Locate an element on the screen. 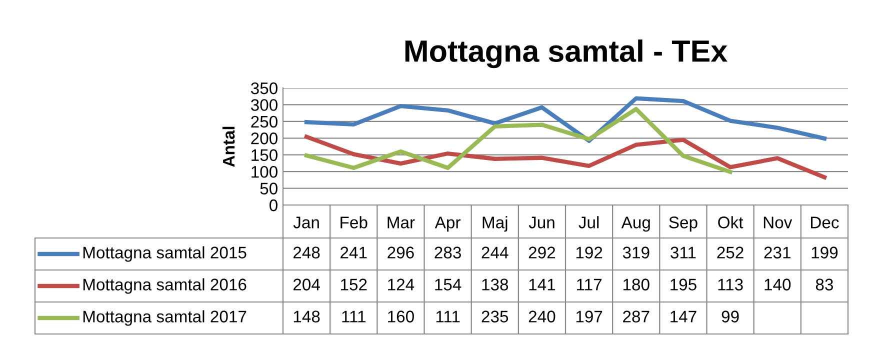 Image resolution: width=869 pixels, height=345 pixels. data-label: 113 is located at coordinates (730, 284).